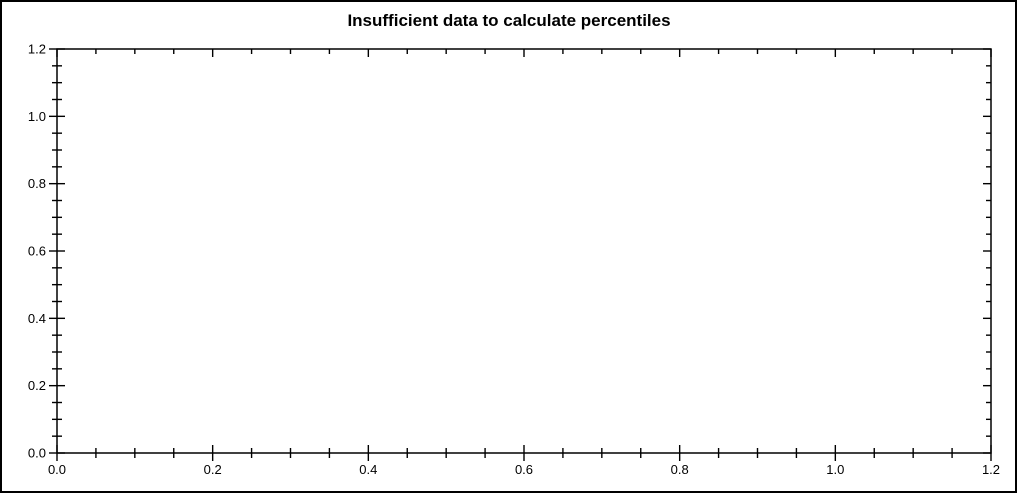 The height and width of the screenshot is (500, 1020). I want to click on y-axis-tick-label: 0.2, so click(37, 385).